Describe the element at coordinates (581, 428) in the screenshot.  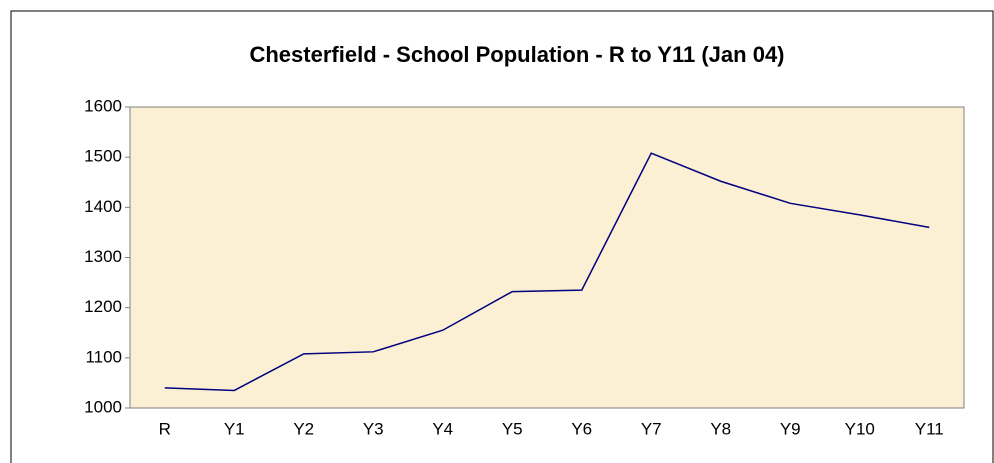
I see `x-tick-label: Y6` at that location.